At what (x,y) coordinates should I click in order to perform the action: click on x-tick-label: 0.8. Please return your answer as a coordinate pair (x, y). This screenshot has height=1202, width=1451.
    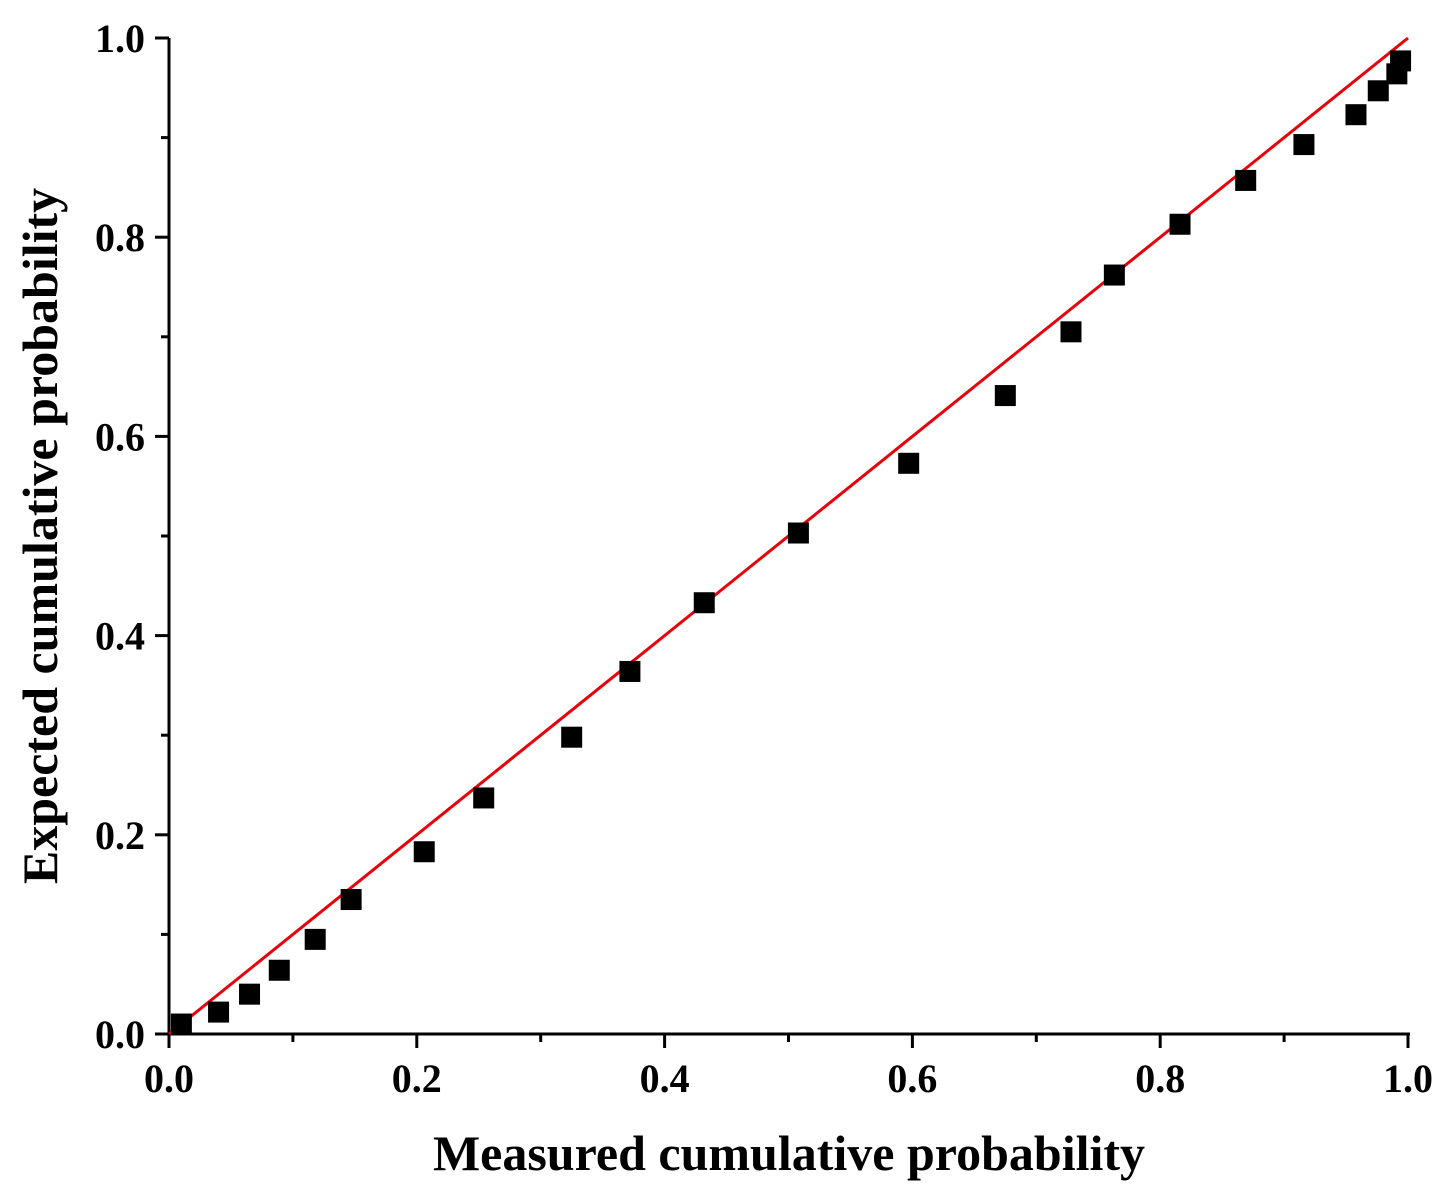
    Looking at the image, I should click on (1160, 1078).